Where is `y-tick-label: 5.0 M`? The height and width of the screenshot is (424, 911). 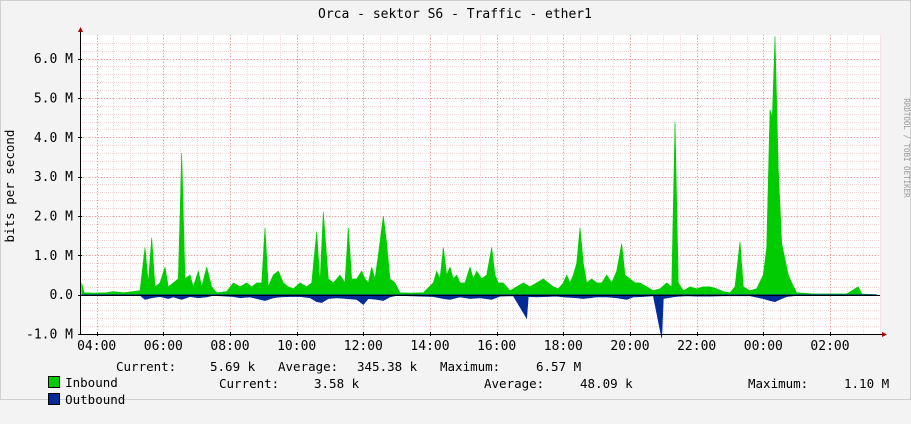 y-tick-label: 5.0 M is located at coordinates (53, 98).